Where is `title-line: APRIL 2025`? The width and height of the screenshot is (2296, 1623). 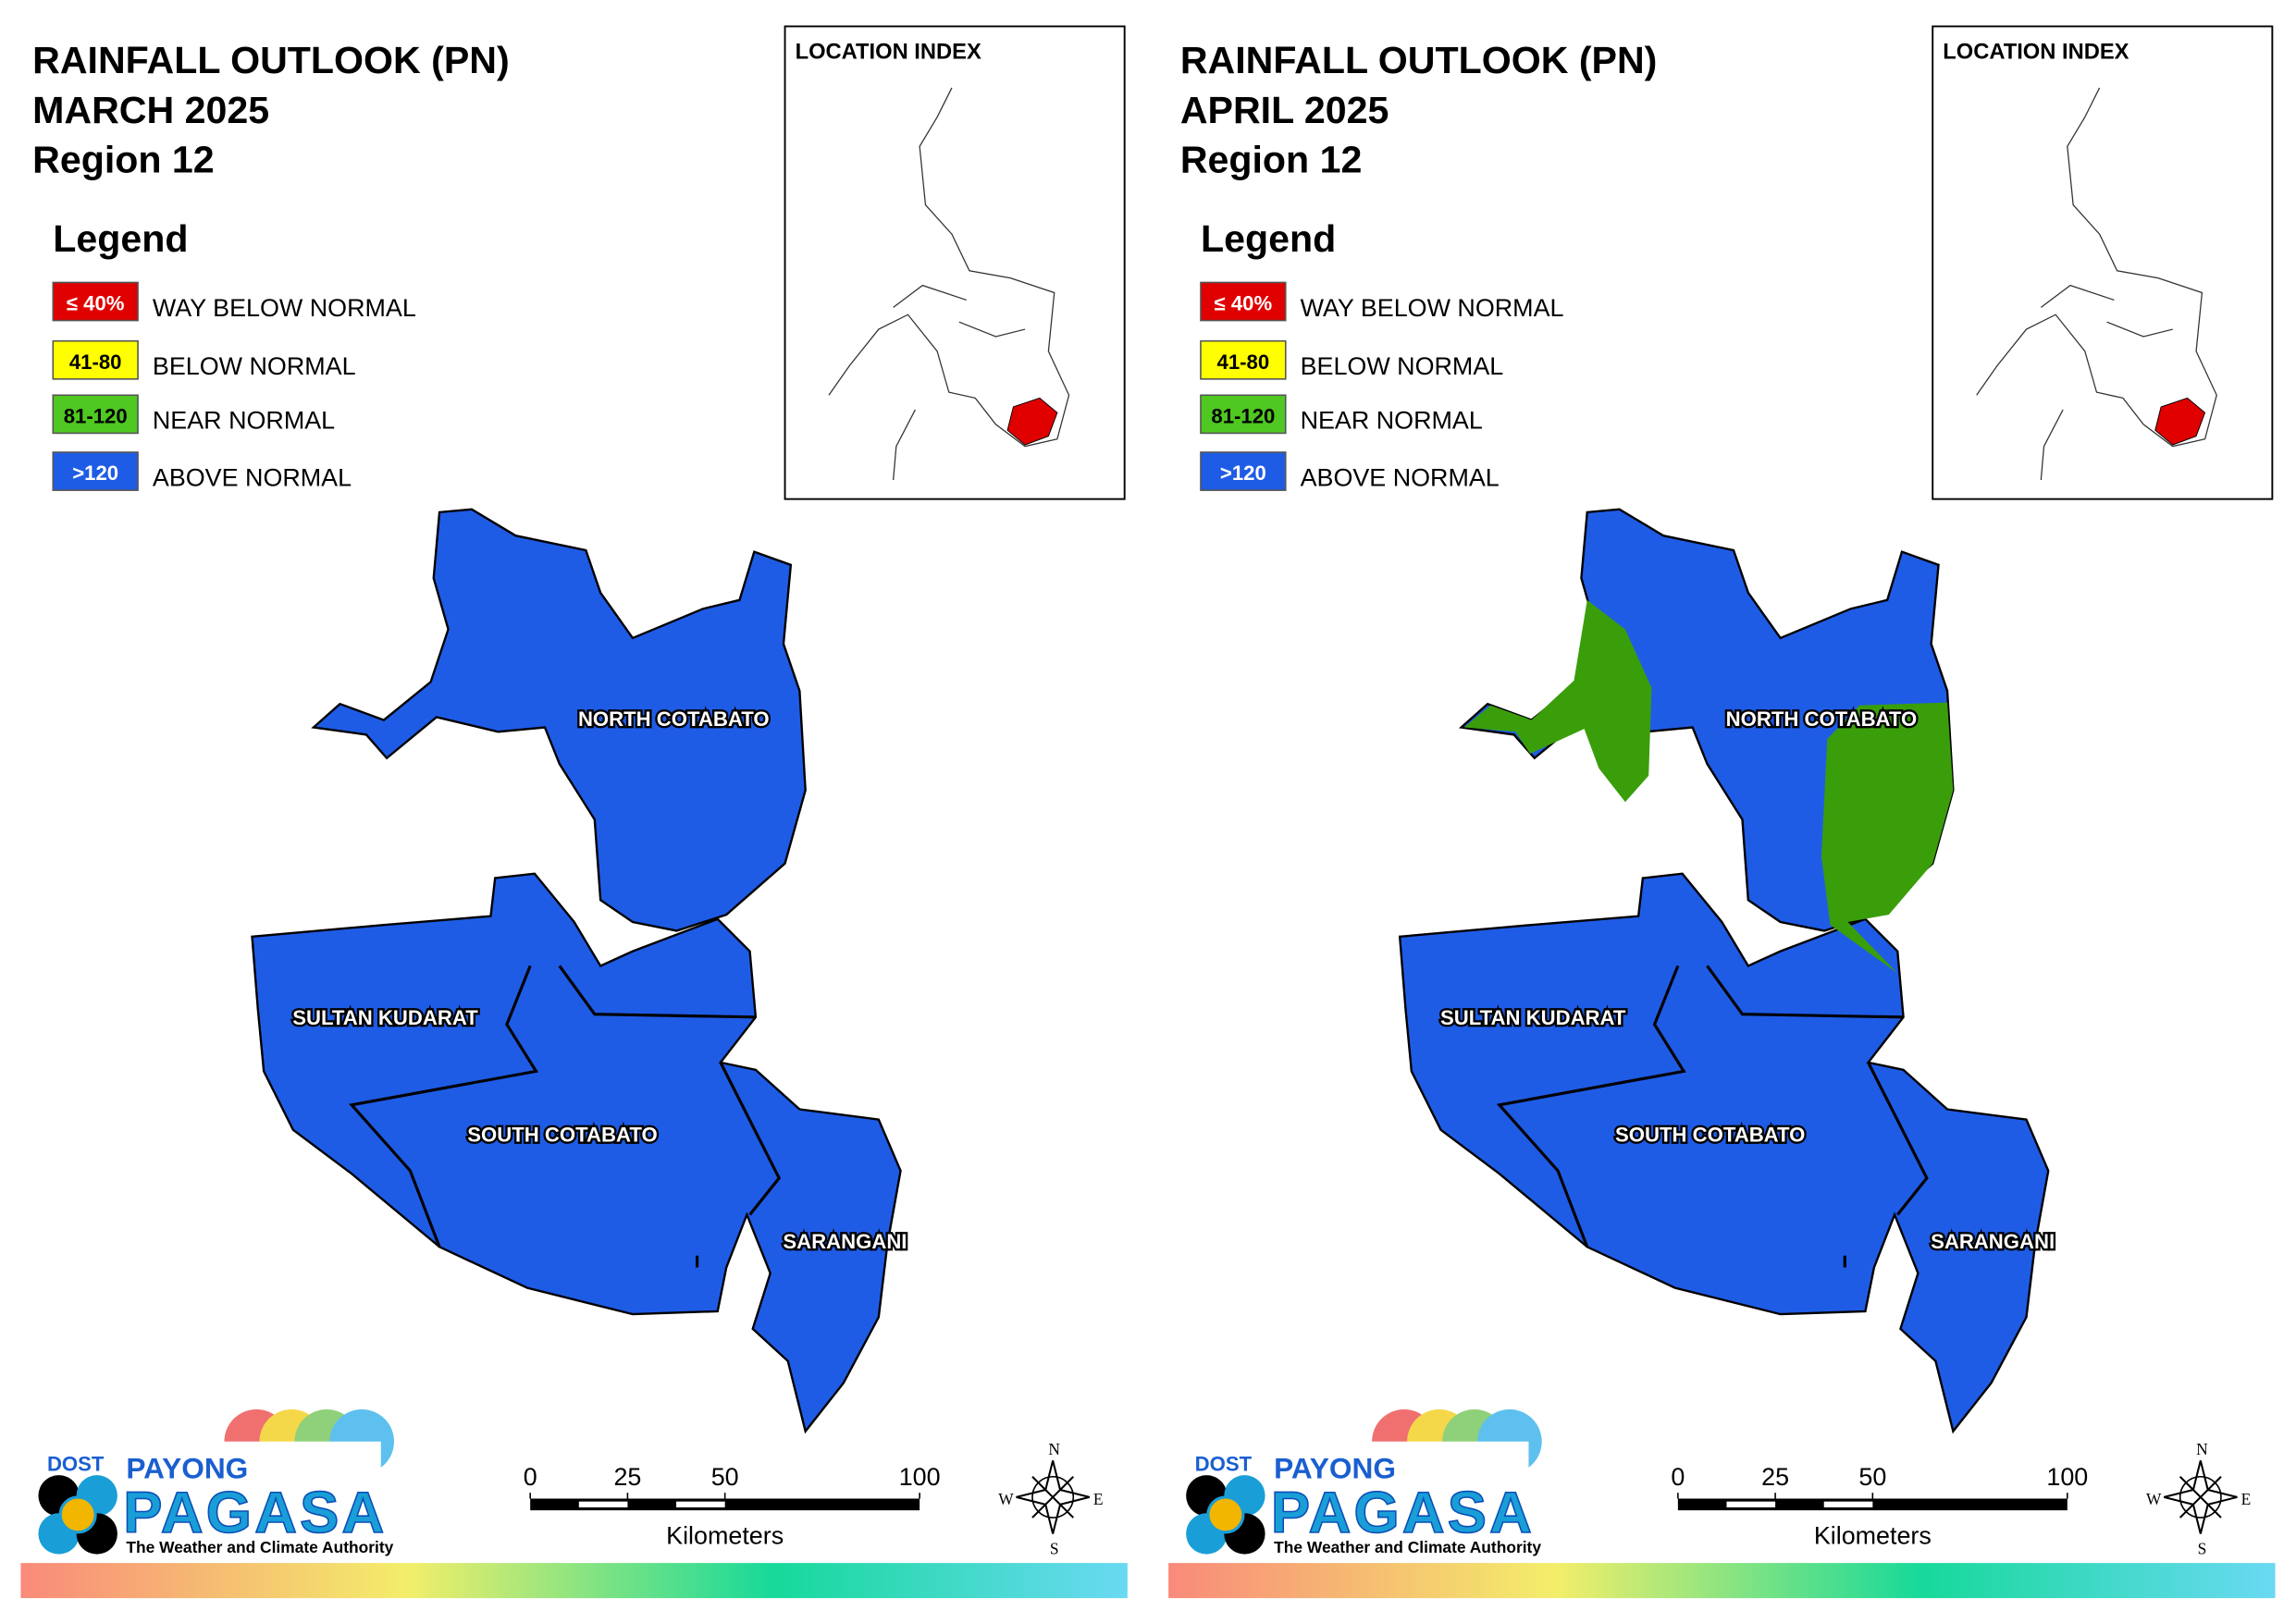 title-line: APRIL 2025 is located at coordinates (1284, 110).